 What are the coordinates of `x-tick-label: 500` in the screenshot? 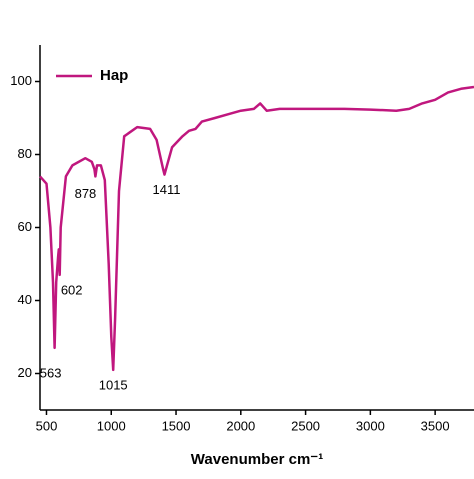 It's located at (47, 425).